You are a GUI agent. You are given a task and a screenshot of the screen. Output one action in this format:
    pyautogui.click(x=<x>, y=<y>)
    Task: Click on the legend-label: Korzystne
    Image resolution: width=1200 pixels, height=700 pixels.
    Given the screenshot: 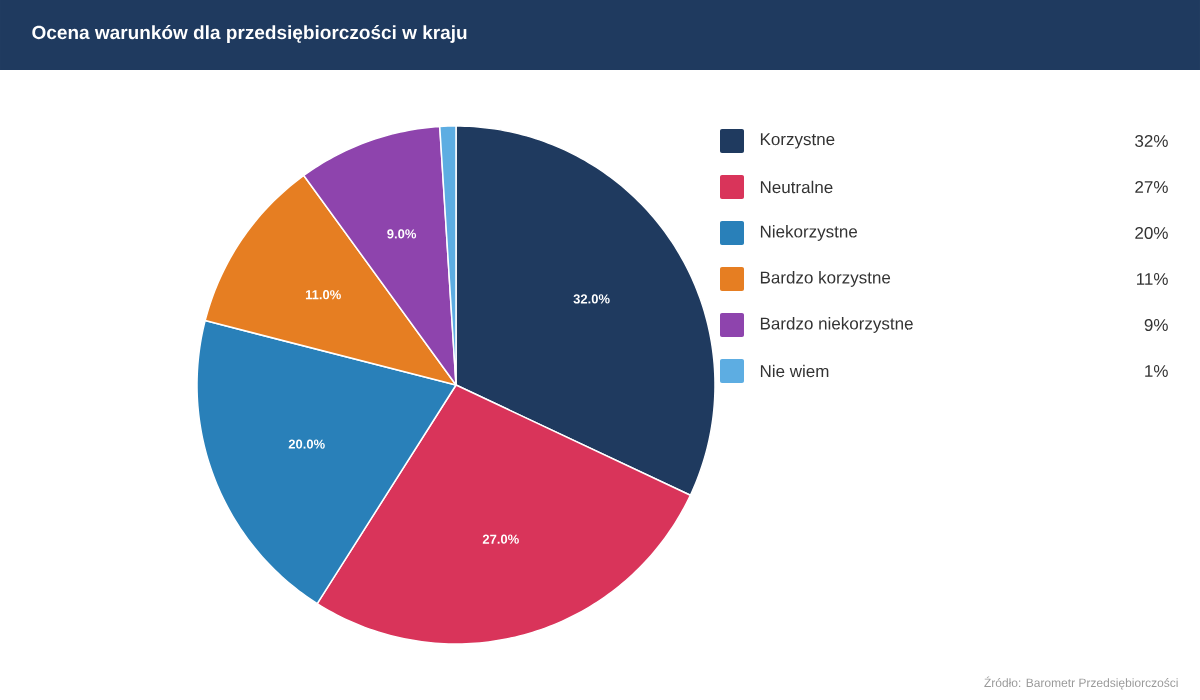 What is the action you would take?
    pyautogui.click(x=797, y=141)
    